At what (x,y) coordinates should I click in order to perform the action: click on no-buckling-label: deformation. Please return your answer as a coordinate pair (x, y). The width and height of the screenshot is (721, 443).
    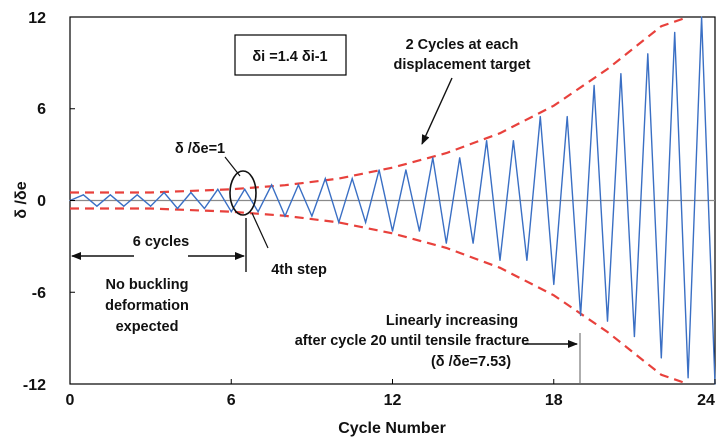
    Looking at the image, I should click on (147, 306).